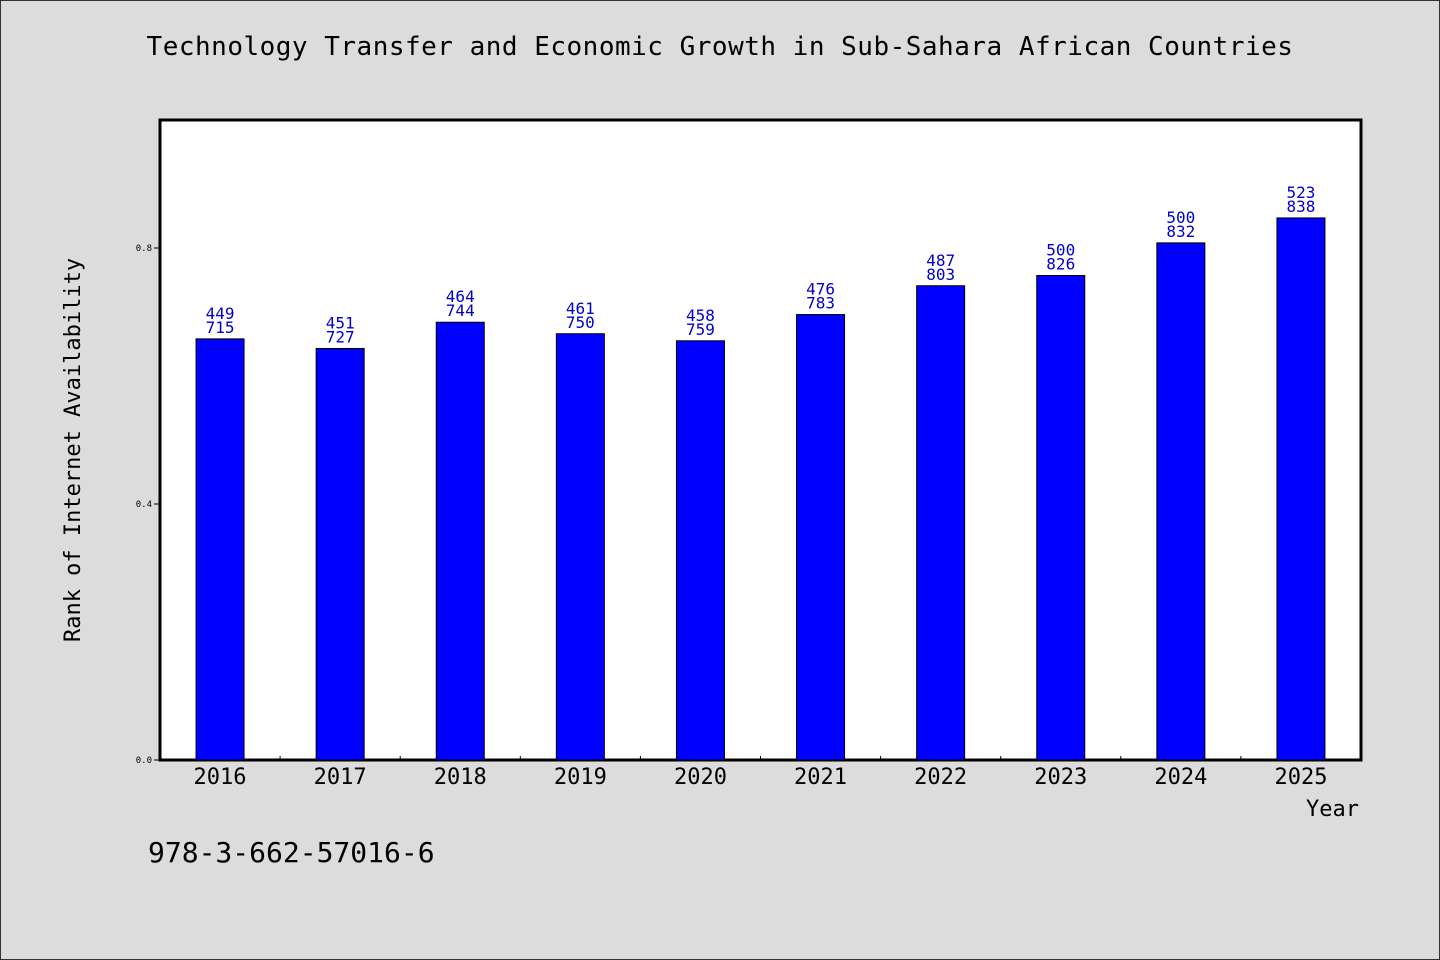 The image size is (1440, 960). What do you see at coordinates (144, 761) in the screenshot?
I see `y-tick-label: 0.0` at bounding box center [144, 761].